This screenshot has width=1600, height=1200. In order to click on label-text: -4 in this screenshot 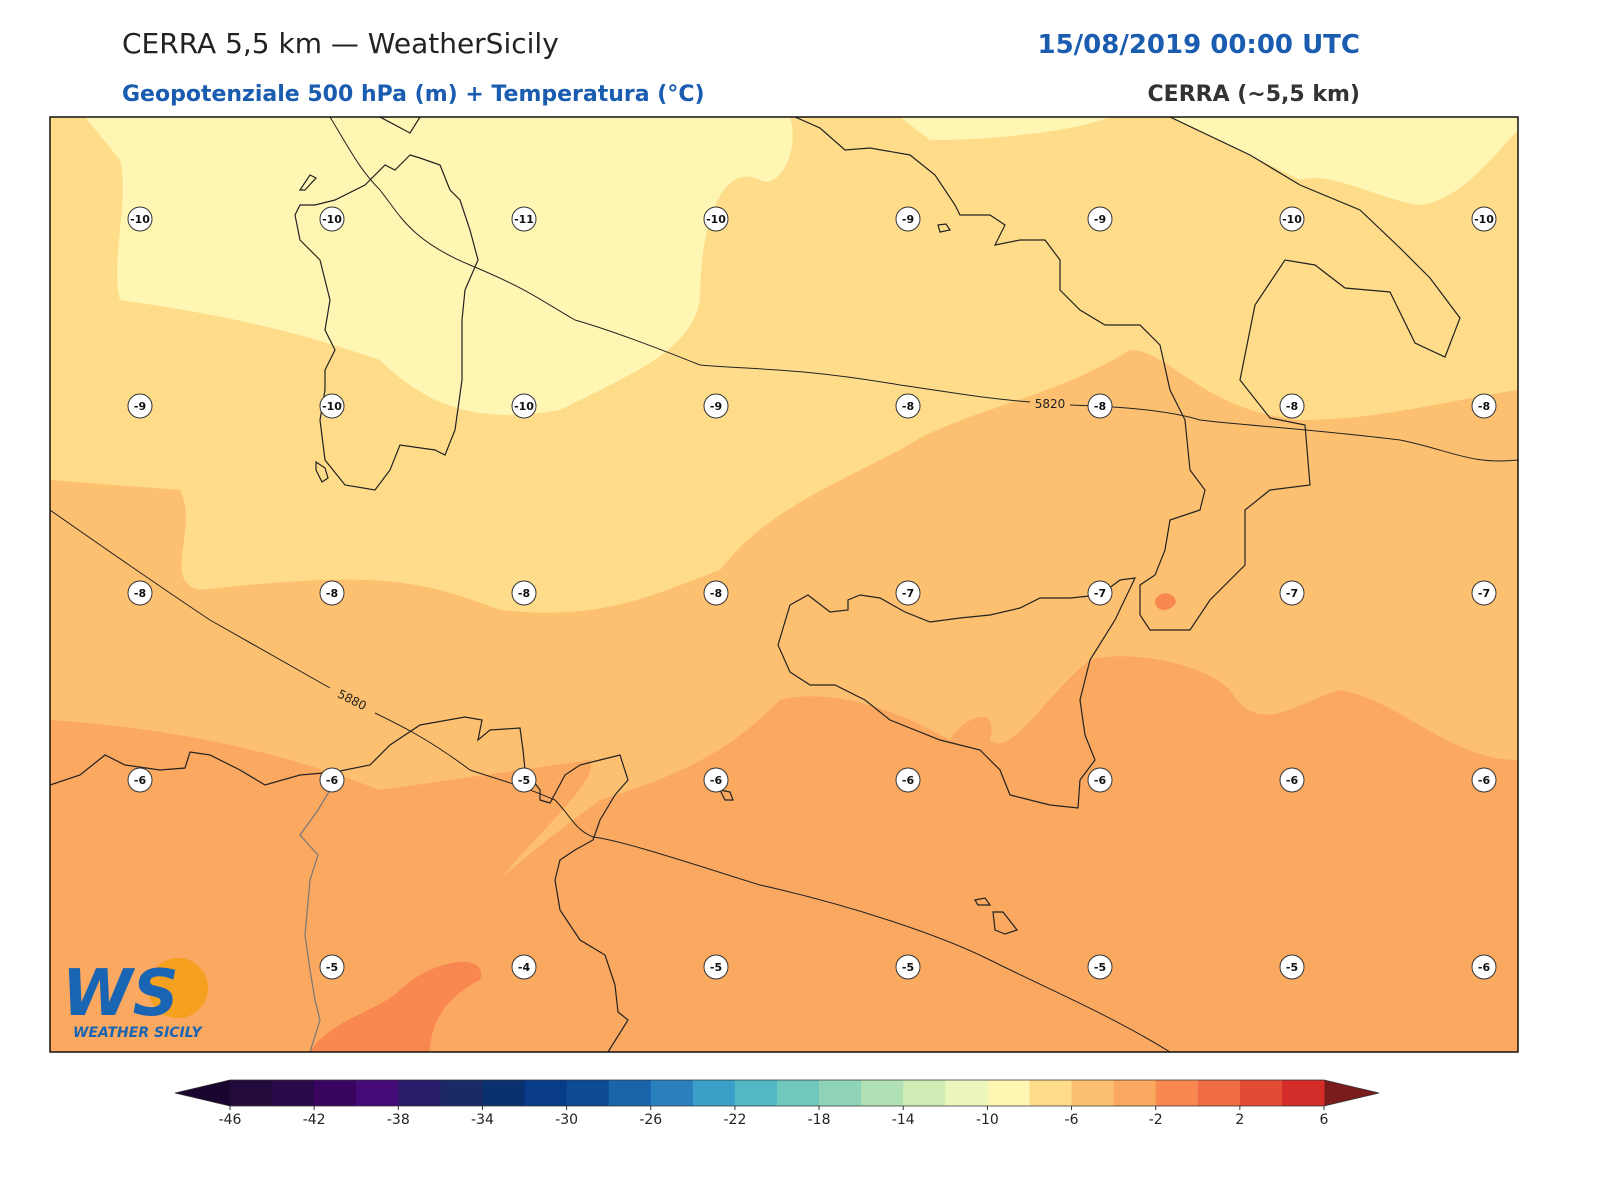, I will do `click(524, 967)`.